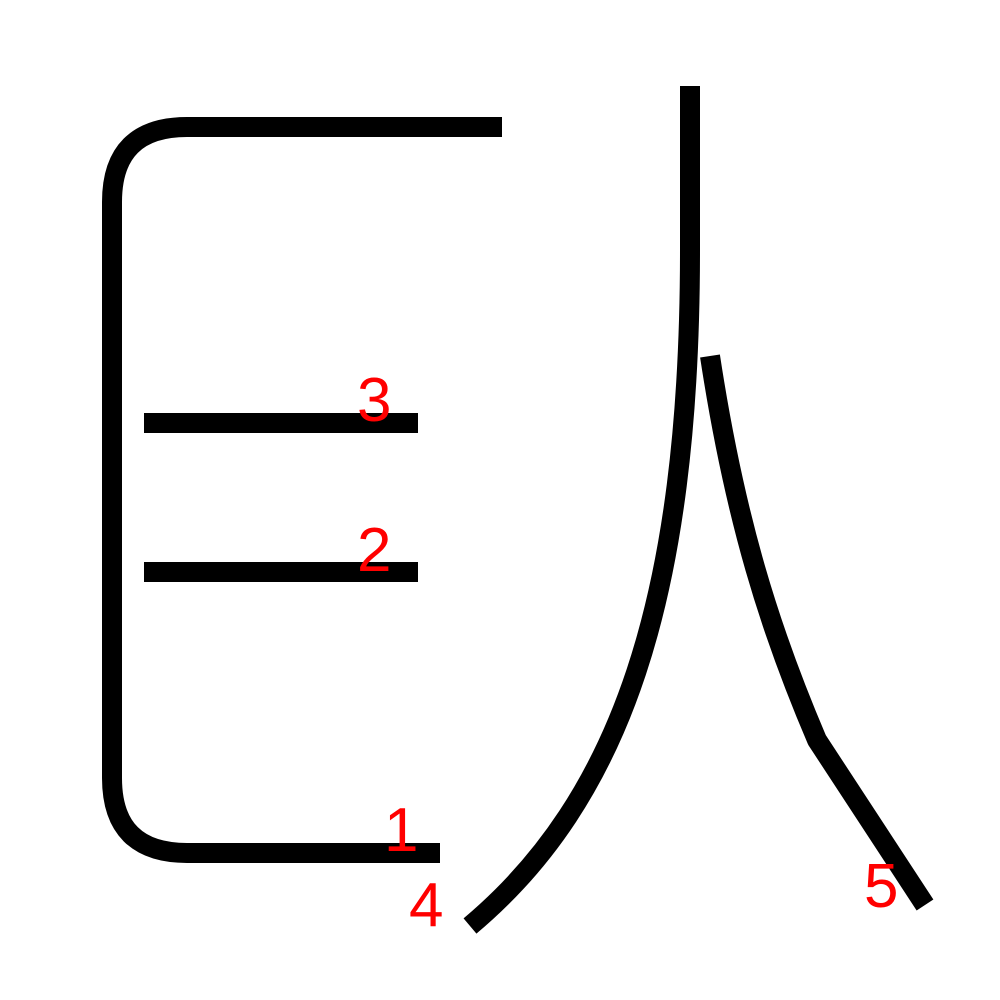 Image resolution: width=1000 pixels, height=1000 pixels. What do you see at coordinates (374, 550) in the screenshot?
I see `stroke-2-number: 2` at bounding box center [374, 550].